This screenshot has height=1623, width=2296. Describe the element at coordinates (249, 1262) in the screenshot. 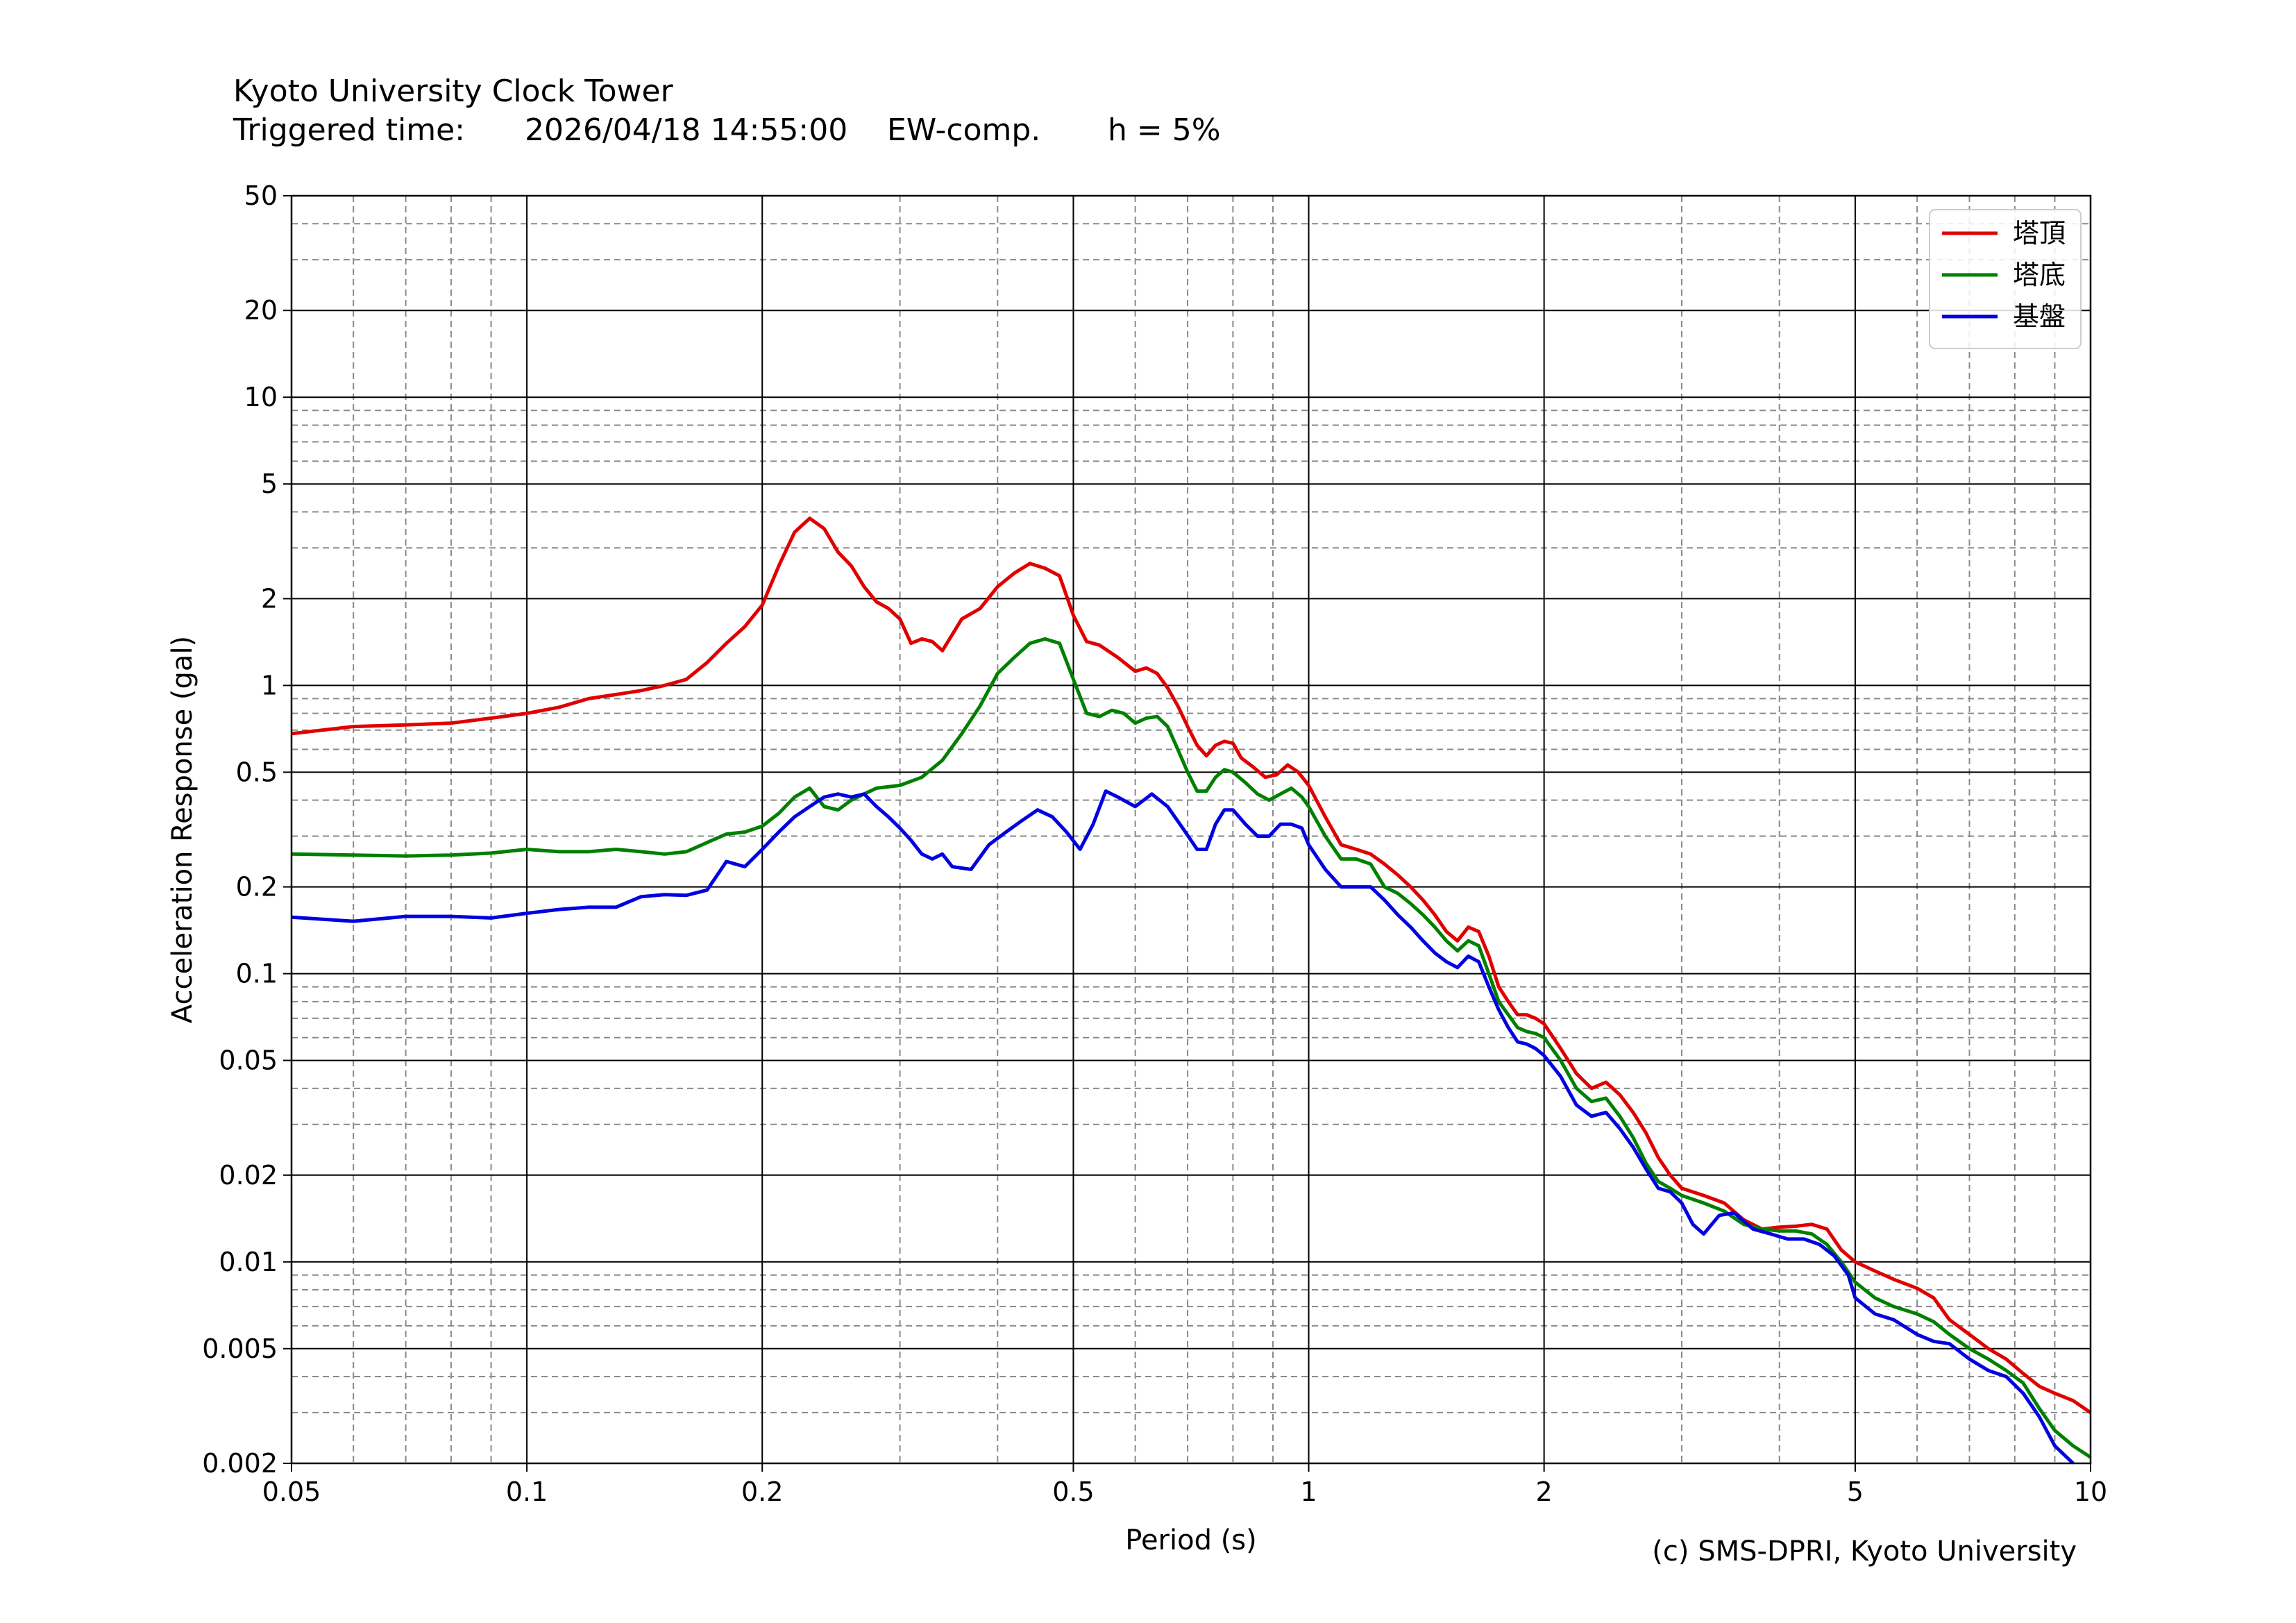

I see `y-tick-label: 0.01` at that location.